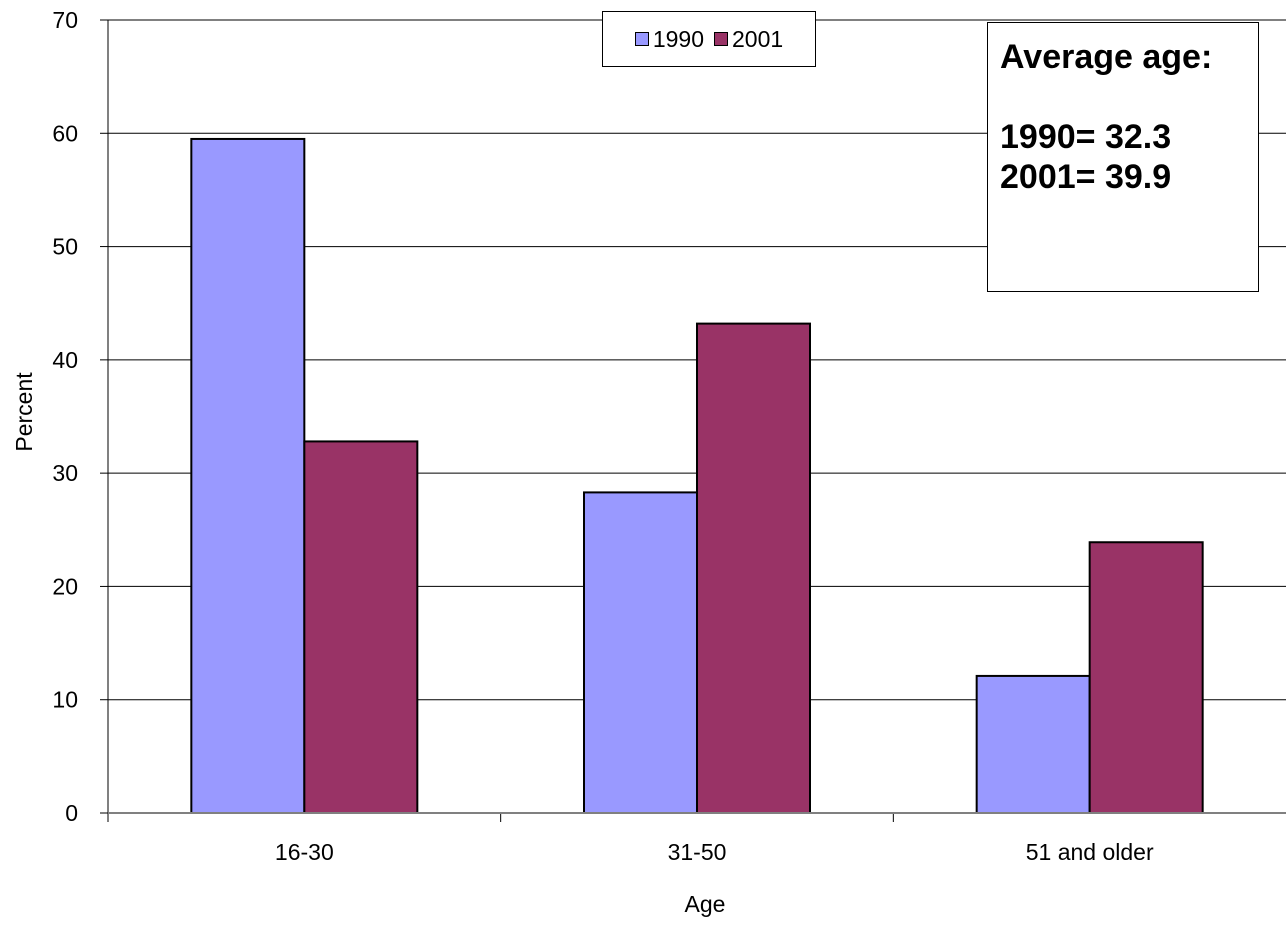 The image size is (1286, 932). Describe the element at coordinates (758, 38) in the screenshot. I see `legend-label-2001: 2001` at that location.